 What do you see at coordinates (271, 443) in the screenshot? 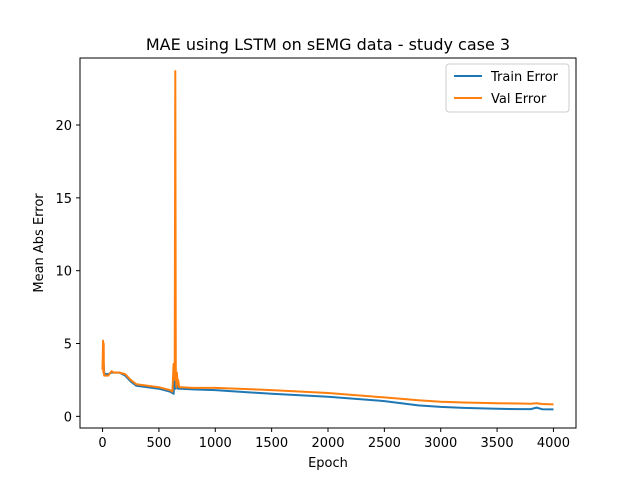
I see `x-tick-label: 1500` at bounding box center [271, 443].